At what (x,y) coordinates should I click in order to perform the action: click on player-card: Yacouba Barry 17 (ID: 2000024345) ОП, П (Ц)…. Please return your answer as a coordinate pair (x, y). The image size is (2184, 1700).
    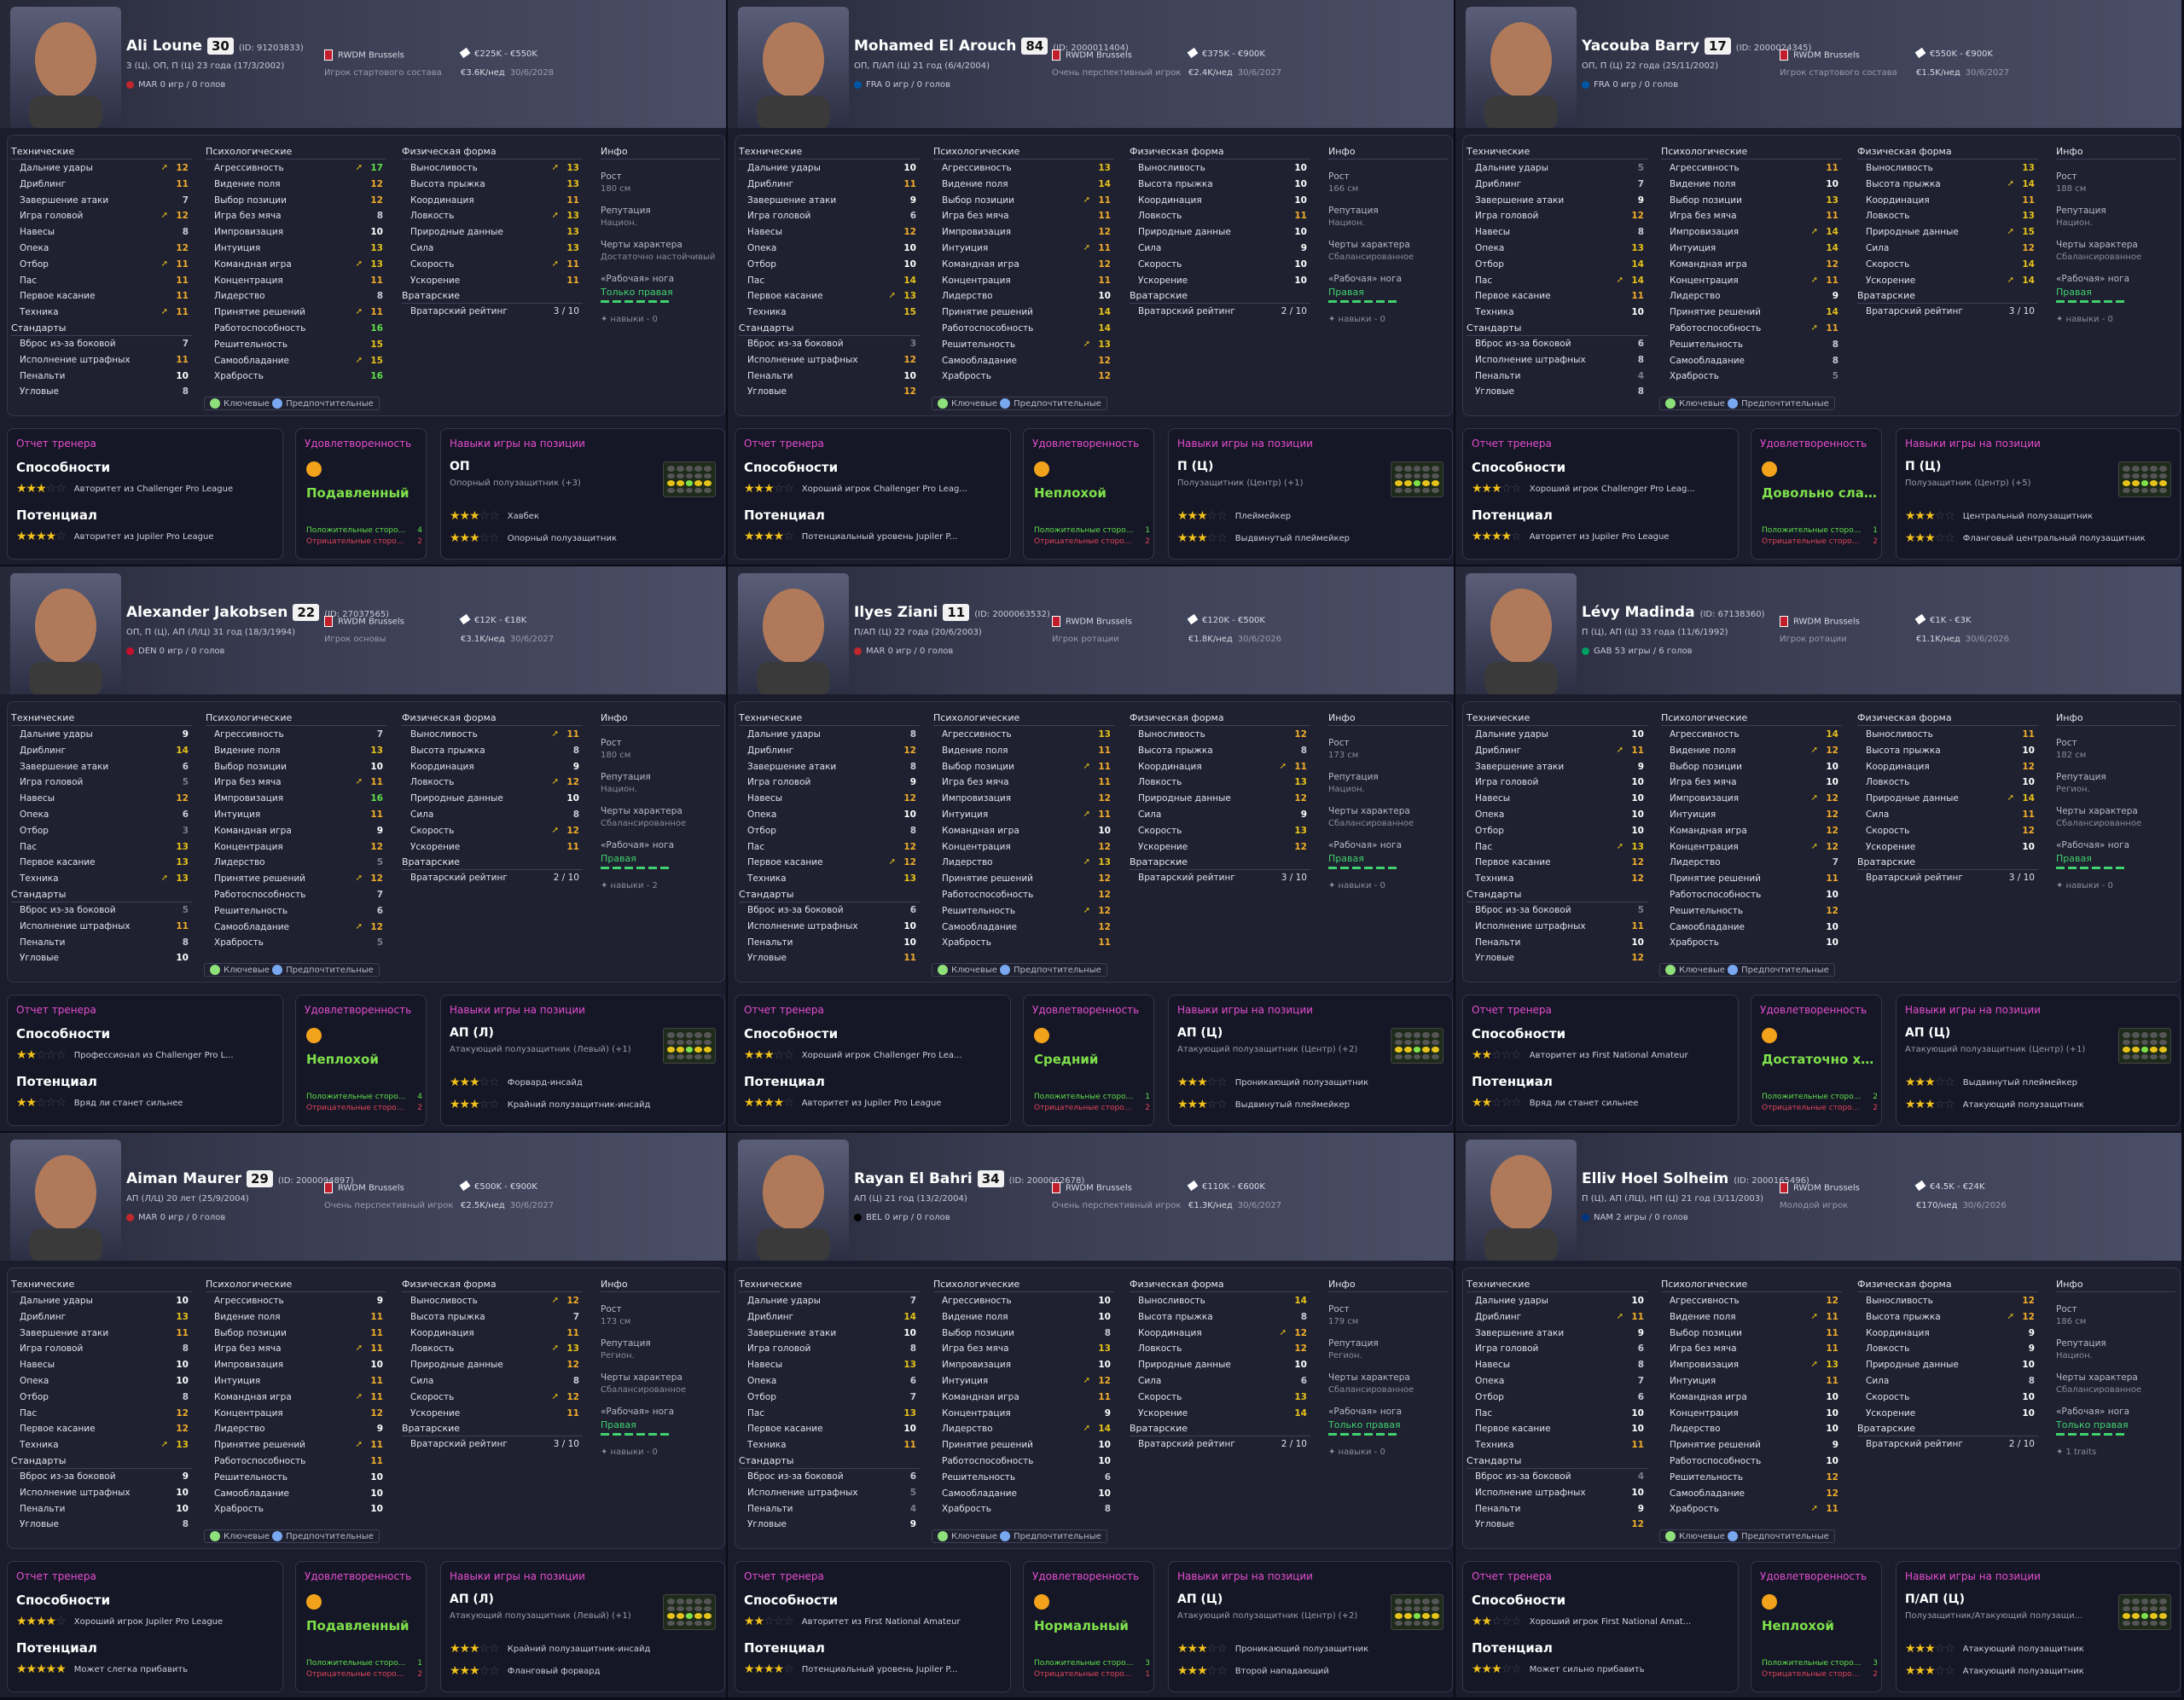
    Looking at the image, I should click on (1819, 283).